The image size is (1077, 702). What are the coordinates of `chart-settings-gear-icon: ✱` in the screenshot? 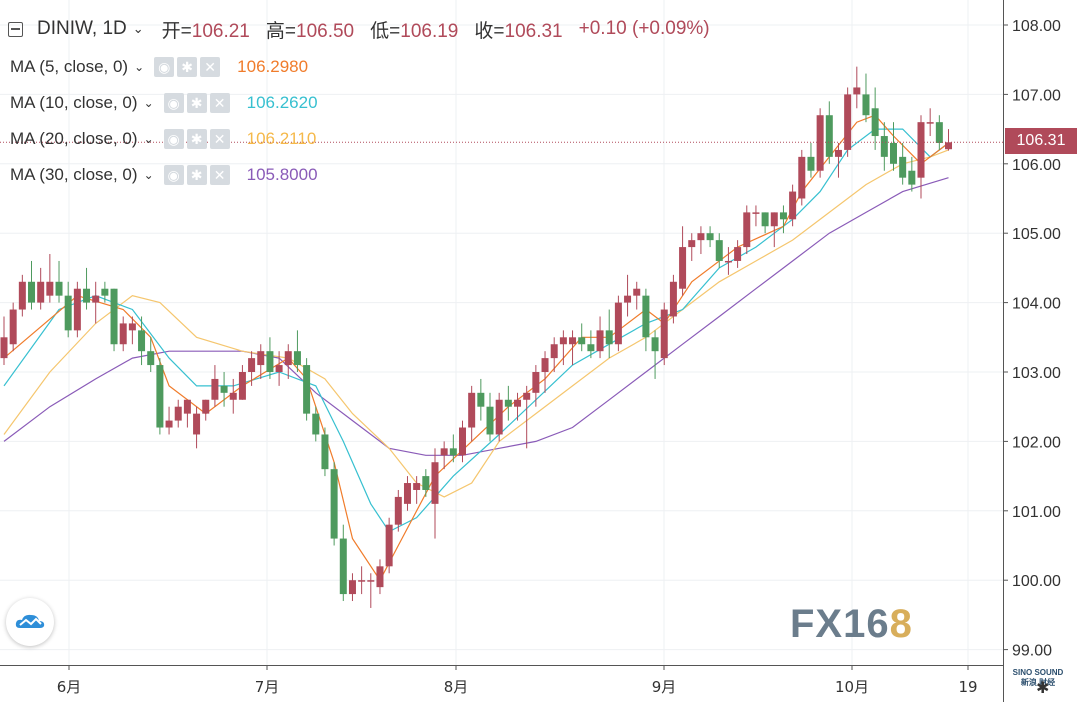 It's located at (1043, 688).